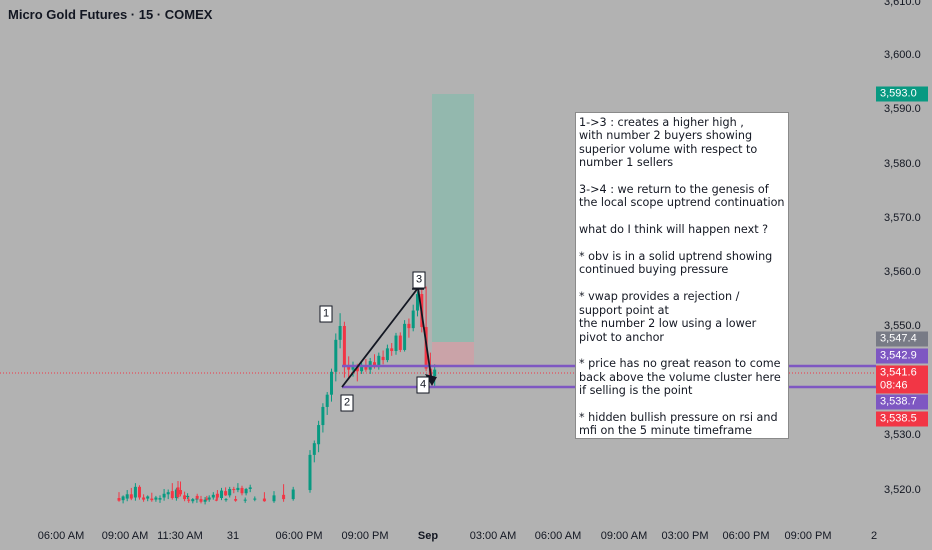 Image resolution: width=932 pixels, height=550 pixels. Describe the element at coordinates (902, 218) in the screenshot. I see `y-axis-label: 3,570.0` at that location.